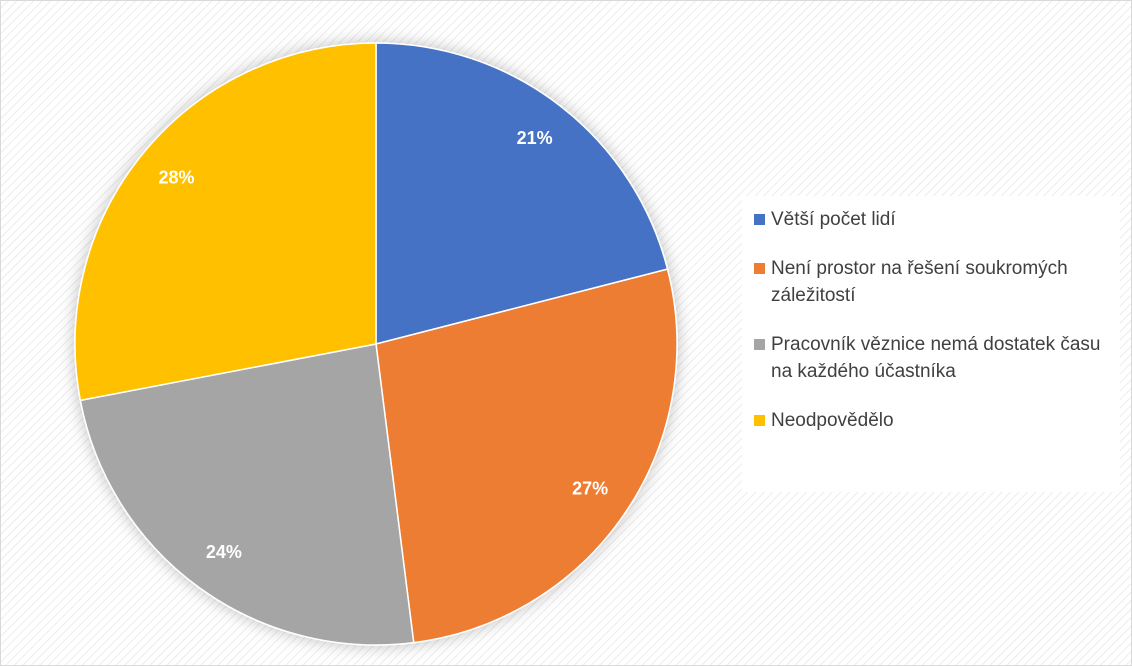 The width and height of the screenshot is (1132, 666). I want to click on legend-label: Větší počet lidí, so click(833, 219).